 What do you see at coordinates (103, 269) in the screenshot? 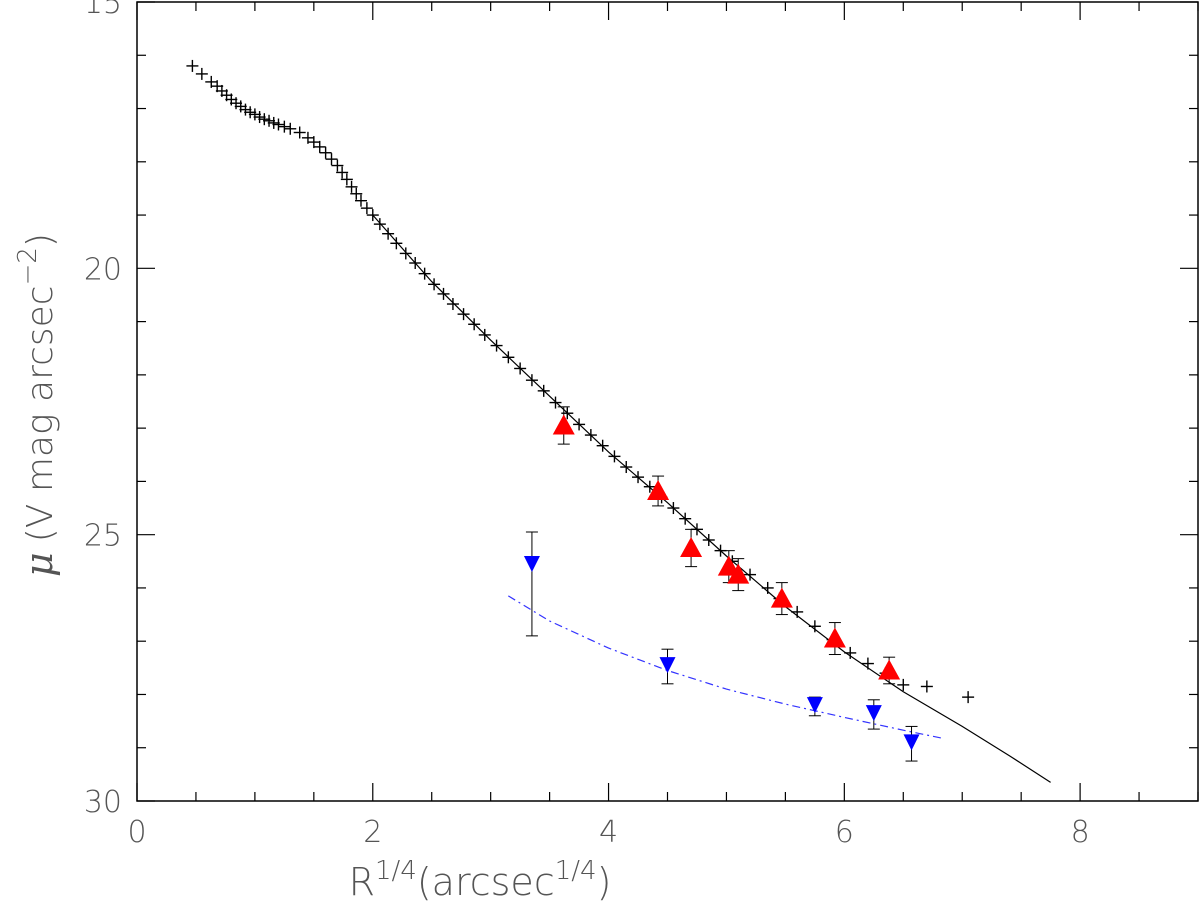
I see `y-tick-label: 20` at bounding box center [103, 269].